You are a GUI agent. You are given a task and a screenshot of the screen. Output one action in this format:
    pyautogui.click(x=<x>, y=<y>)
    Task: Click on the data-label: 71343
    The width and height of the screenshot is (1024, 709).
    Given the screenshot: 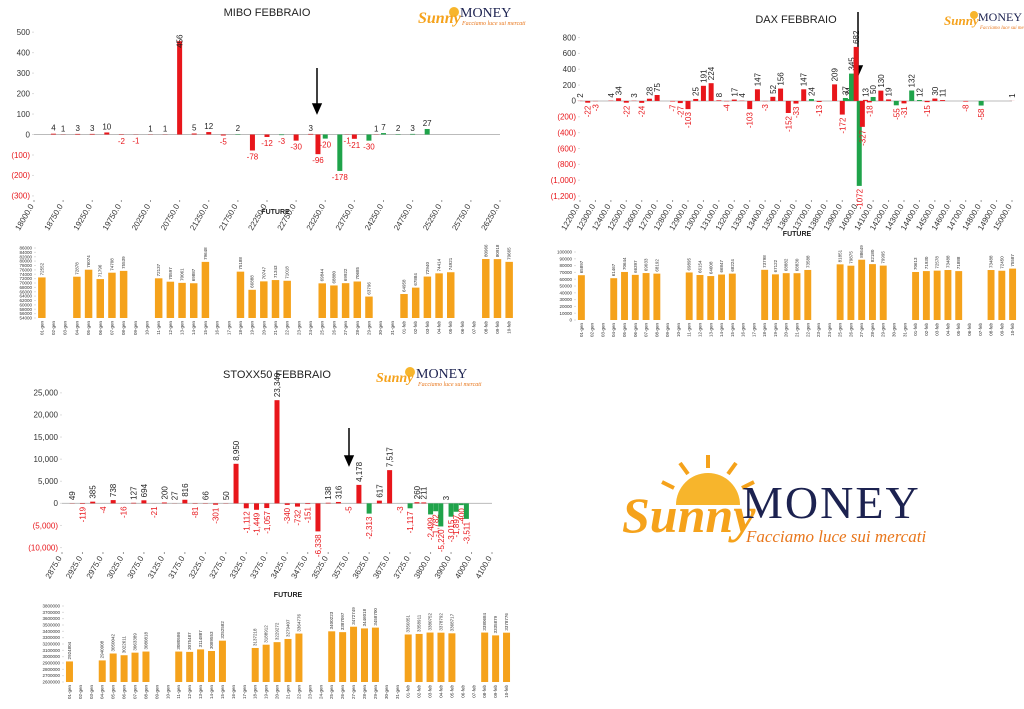 What is the action you would take?
    pyautogui.click(x=275, y=271)
    